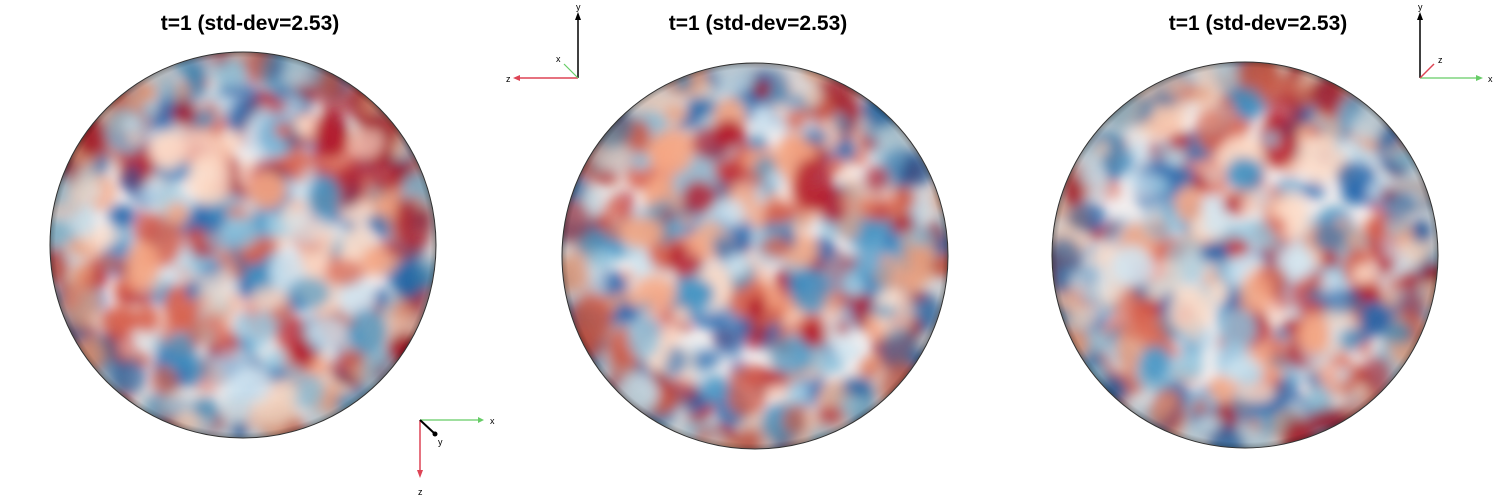 This screenshot has width=1500, height=500. I want to click on z-axis-arrow, so click(1427, 71).